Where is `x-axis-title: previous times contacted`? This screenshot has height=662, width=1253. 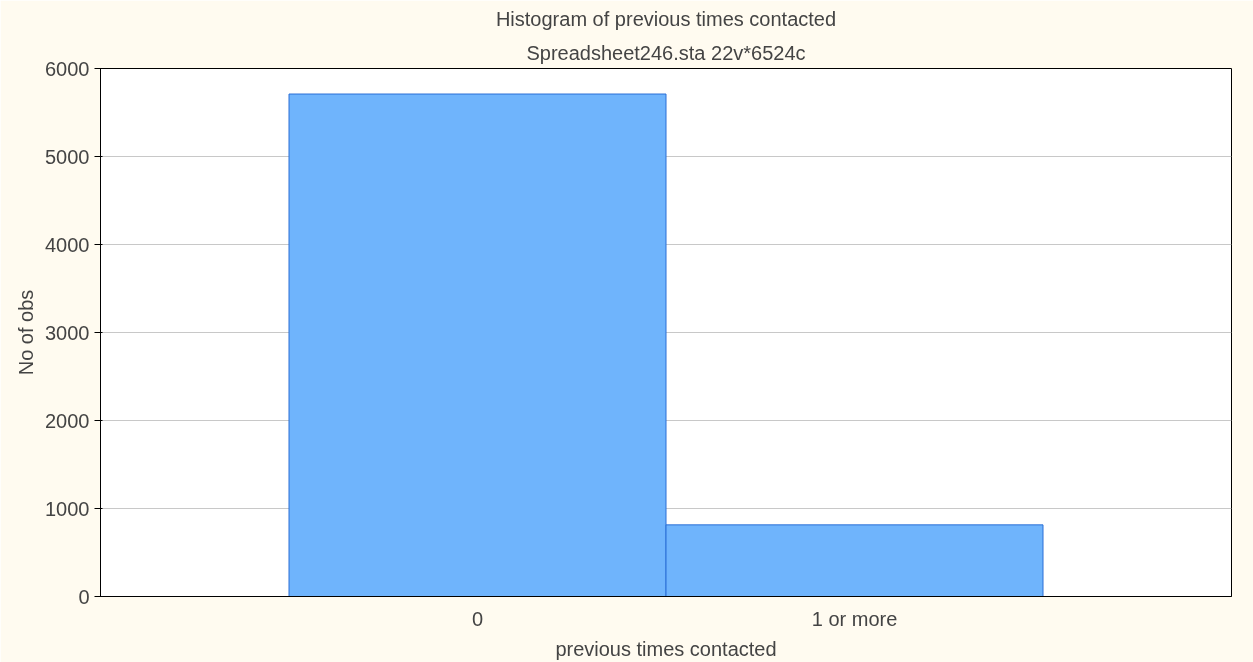
x-axis-title: previous times contacted is located at coordinates (666, 648).